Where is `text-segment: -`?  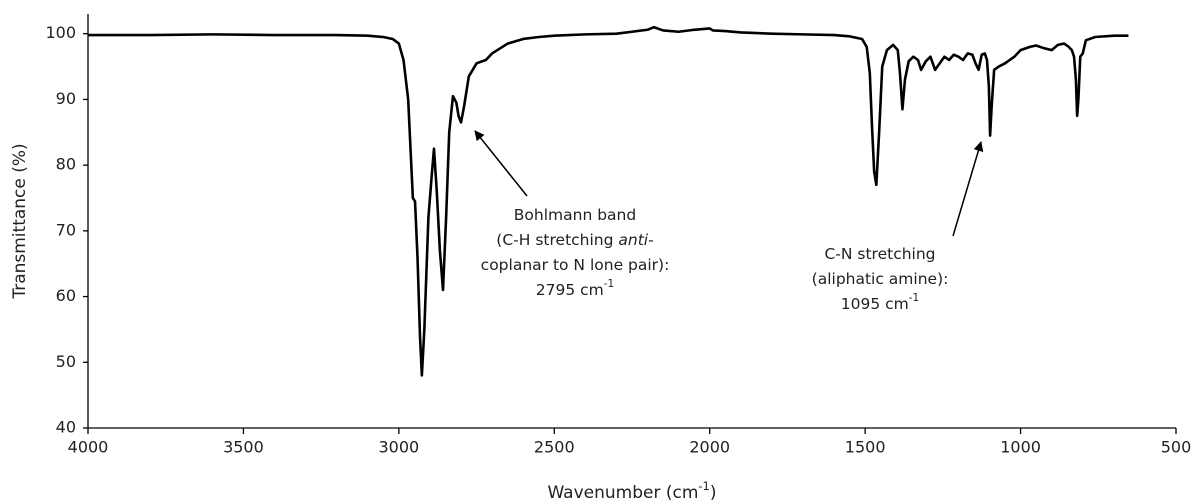 text-segment: - is located at coordinates (651, 240).